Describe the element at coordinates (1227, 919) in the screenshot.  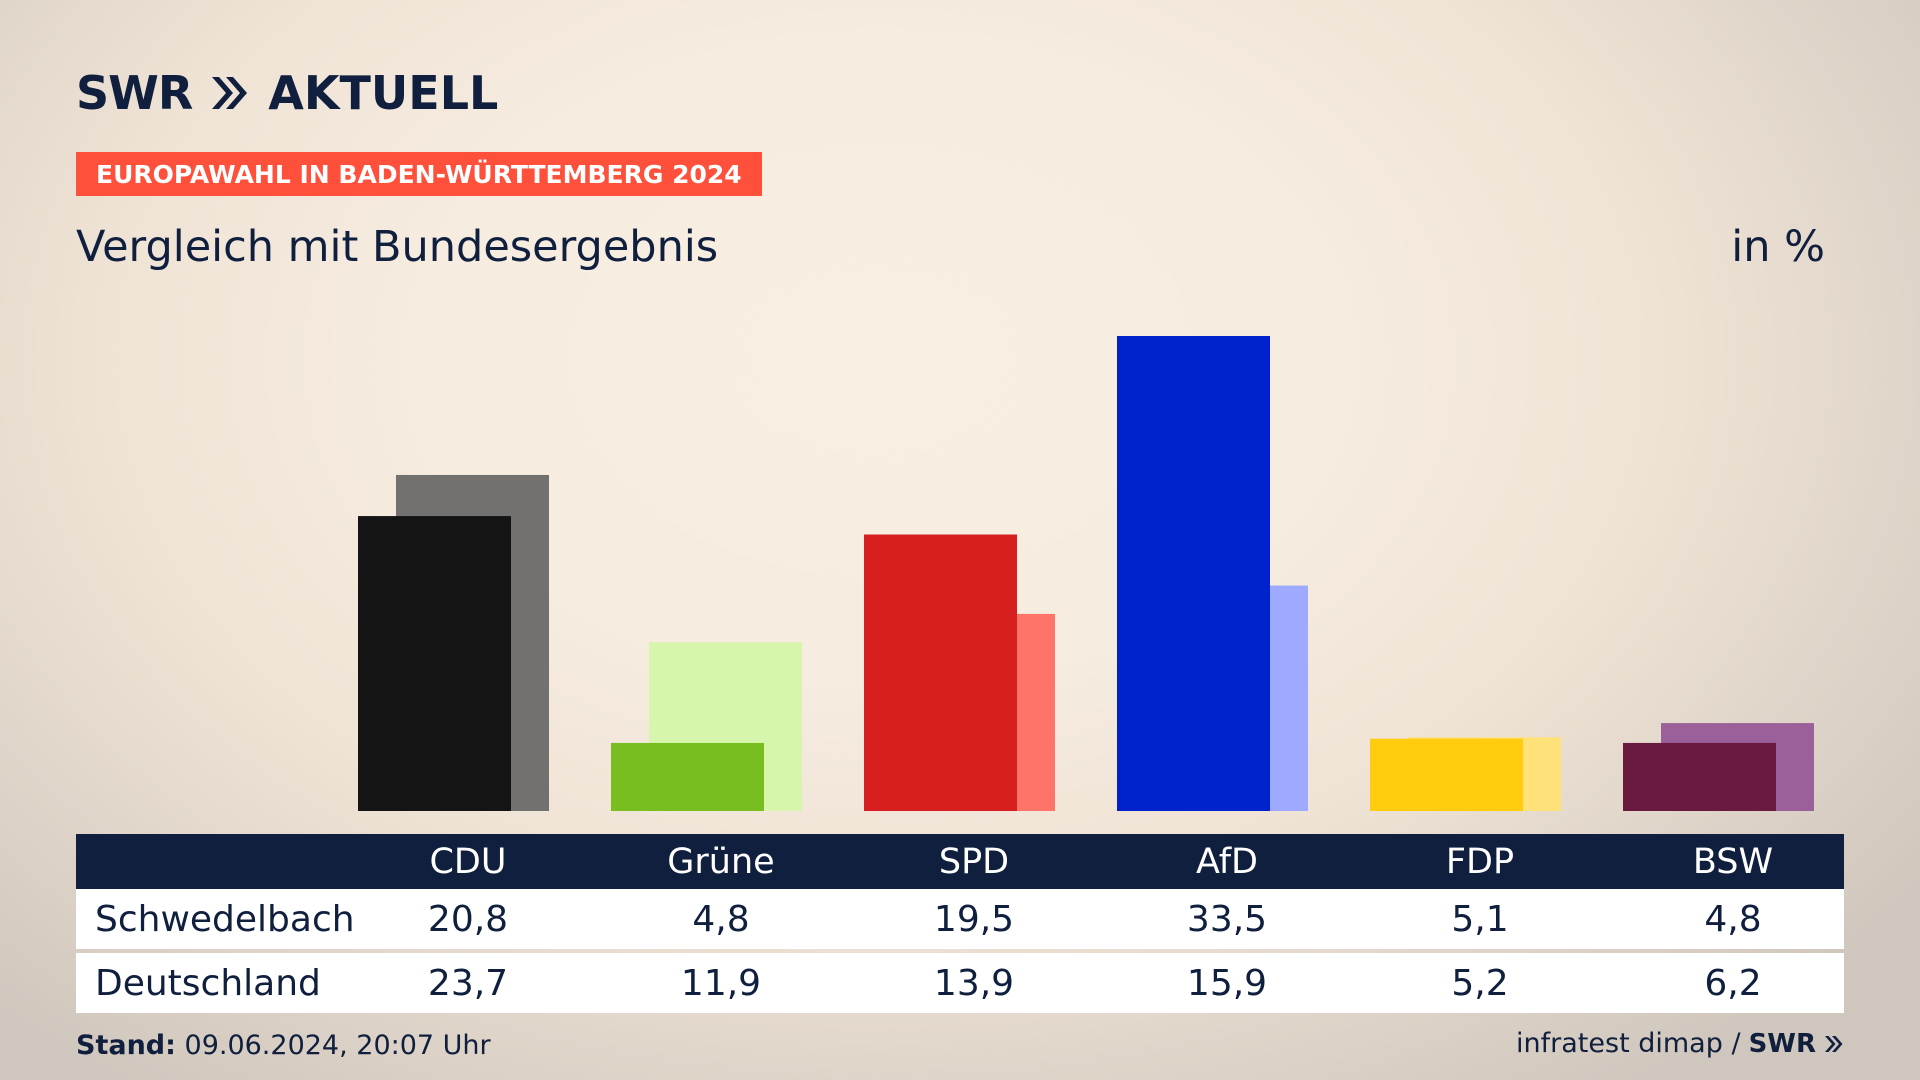
I see `table-cell: 33,5` at that location.